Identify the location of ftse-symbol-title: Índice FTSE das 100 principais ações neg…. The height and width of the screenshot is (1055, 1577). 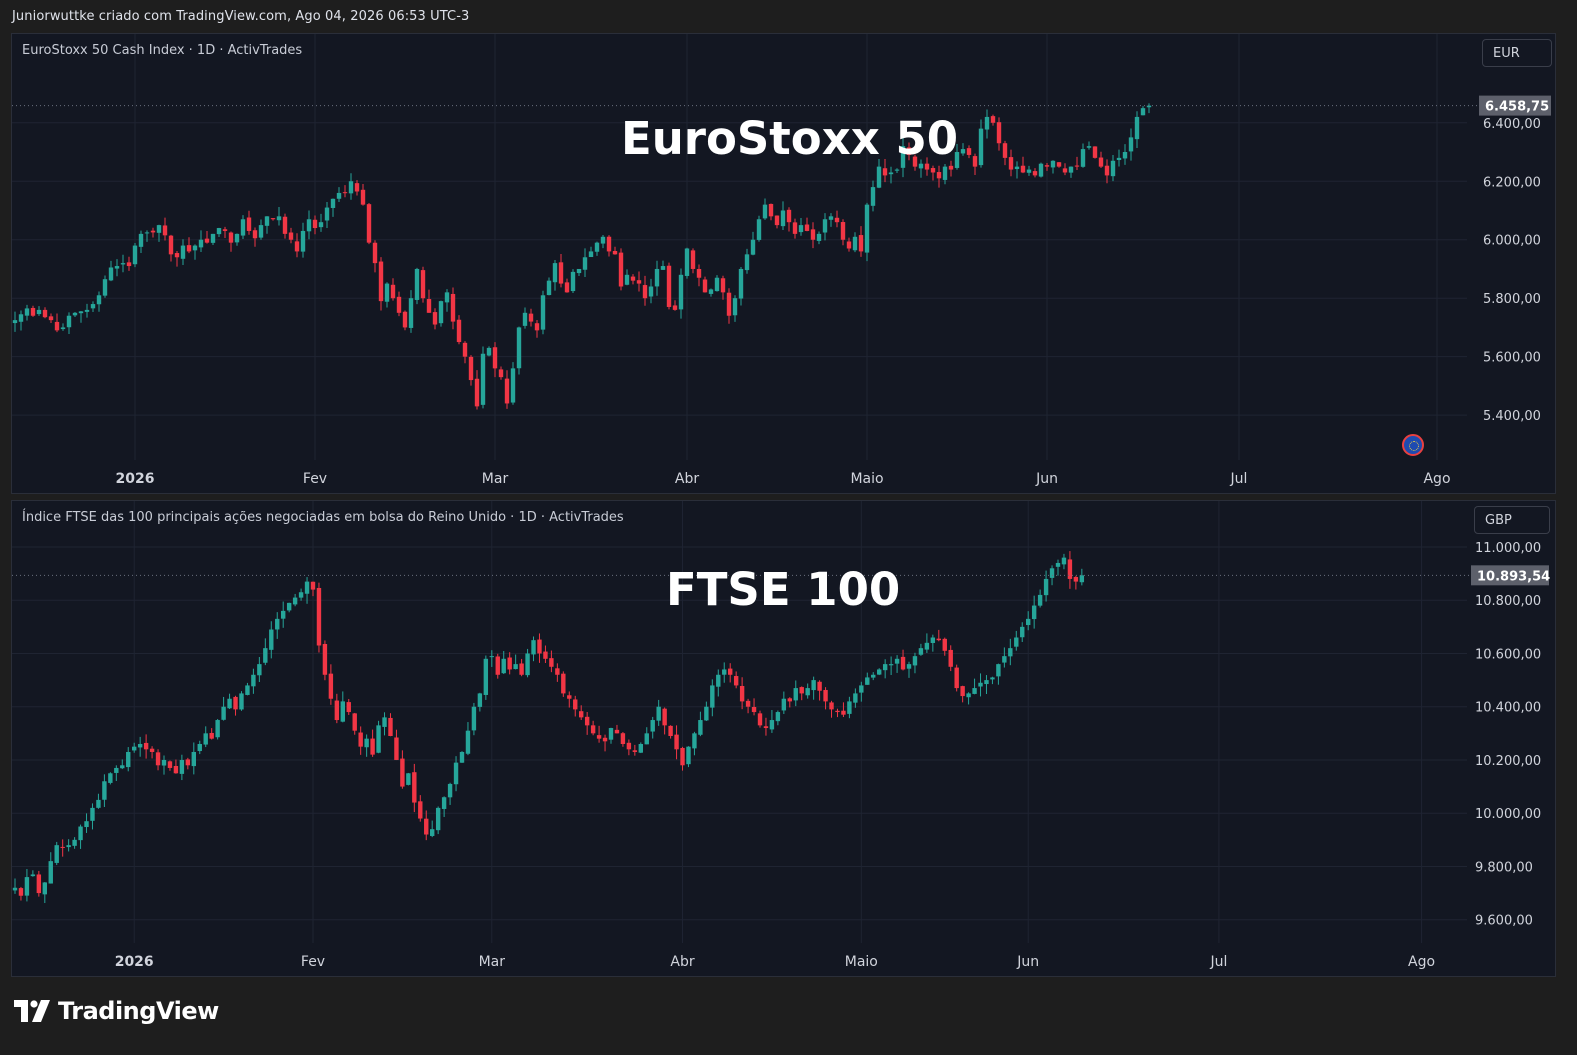
(323, 517).